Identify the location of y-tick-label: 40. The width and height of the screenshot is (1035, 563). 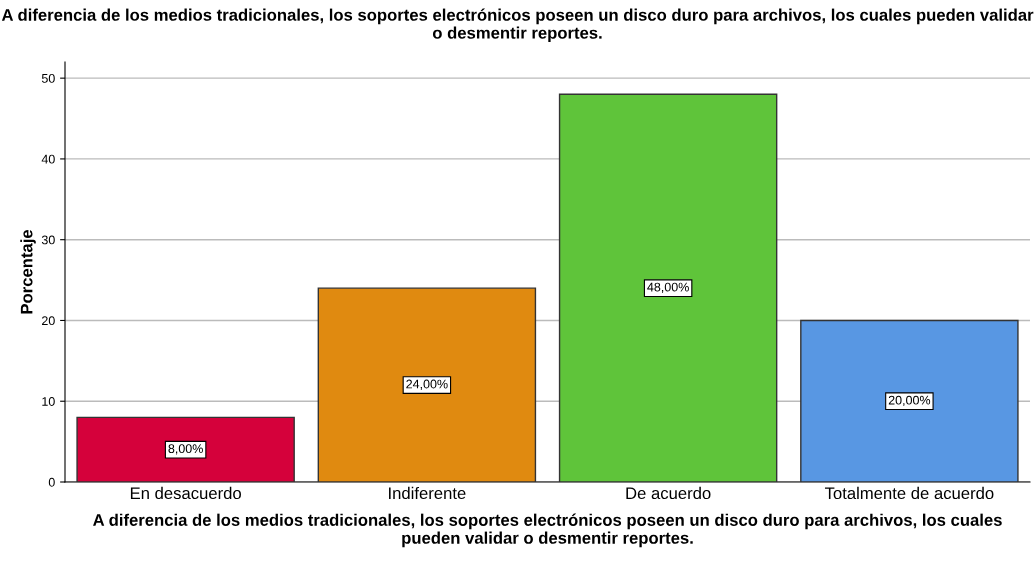
(48, 159).